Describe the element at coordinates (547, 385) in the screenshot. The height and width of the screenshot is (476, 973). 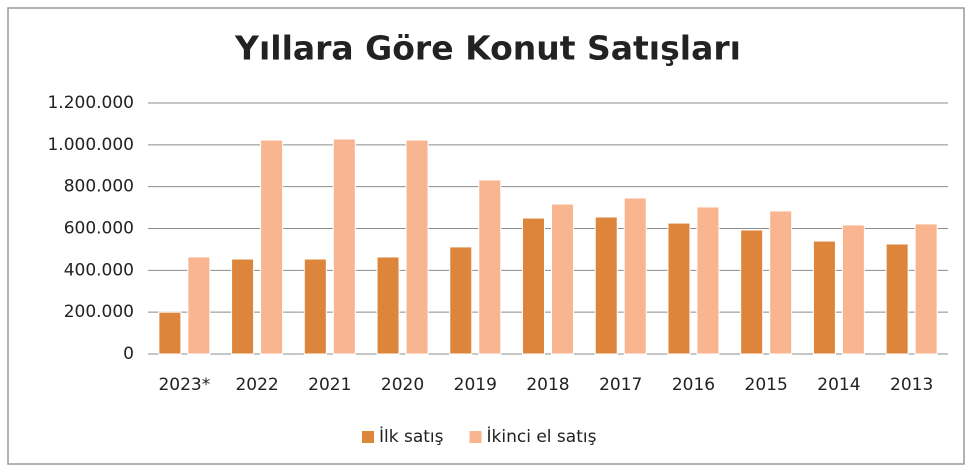
I see `x-tick-label: 2018` at that location.